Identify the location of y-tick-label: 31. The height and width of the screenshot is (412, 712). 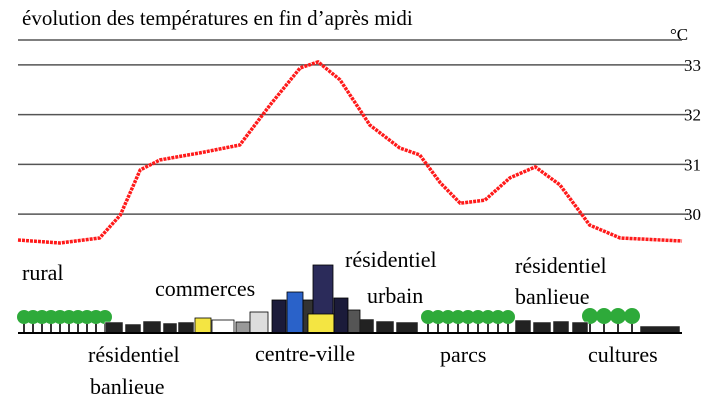
(692, 164).